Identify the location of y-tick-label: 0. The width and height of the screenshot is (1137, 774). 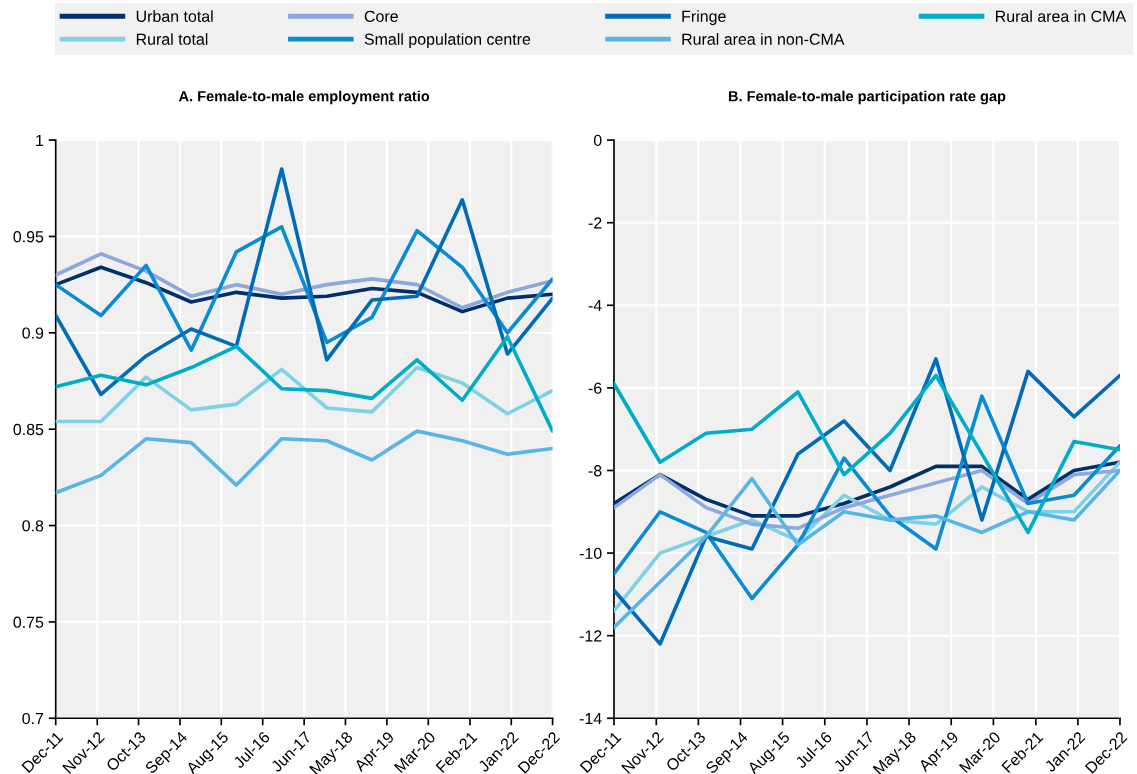
(597, 140).